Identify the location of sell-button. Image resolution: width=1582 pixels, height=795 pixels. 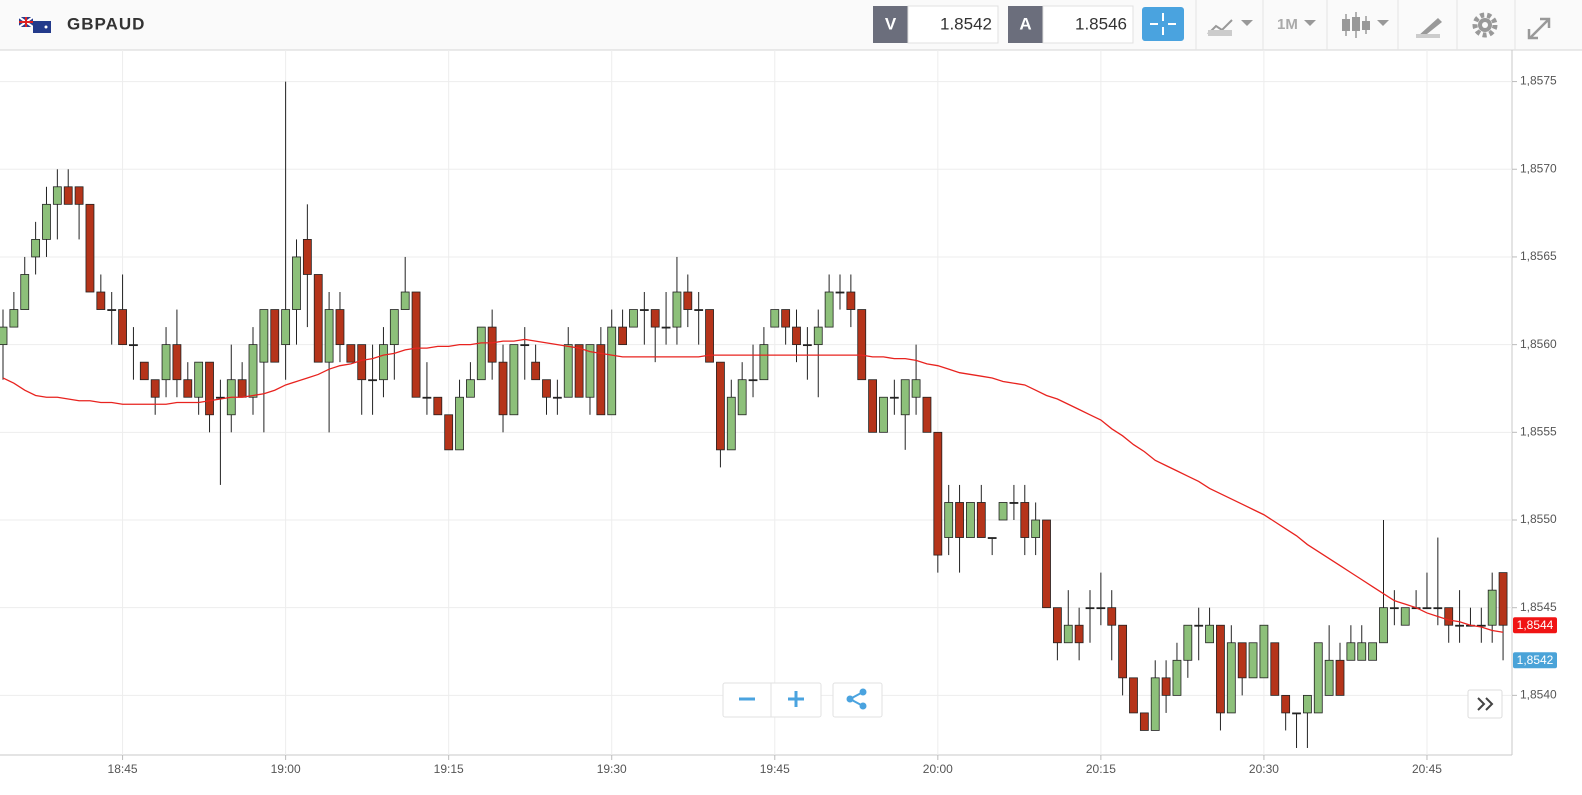
(890, 24).